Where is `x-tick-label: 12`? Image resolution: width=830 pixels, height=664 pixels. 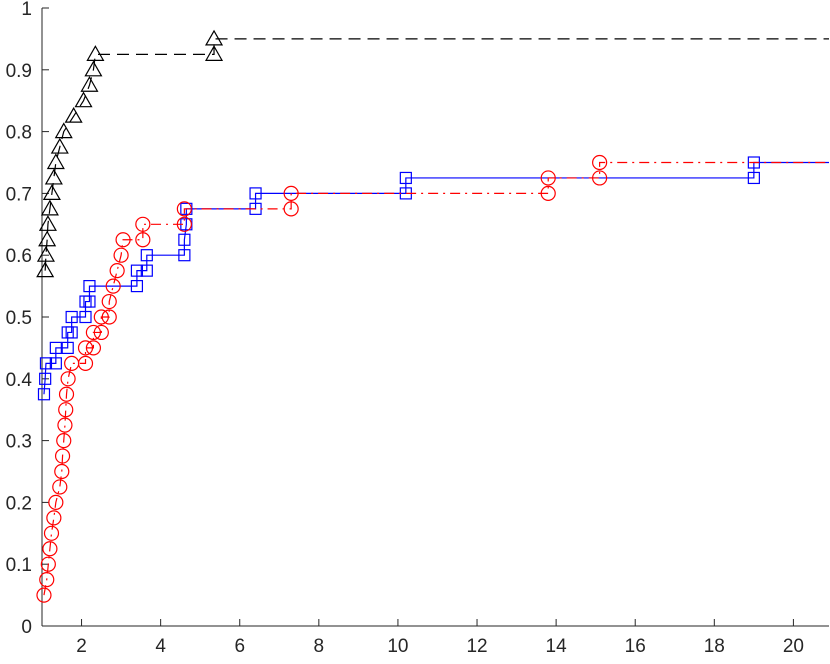 x-tick-label: 12 is located at coordinates (476, 646).